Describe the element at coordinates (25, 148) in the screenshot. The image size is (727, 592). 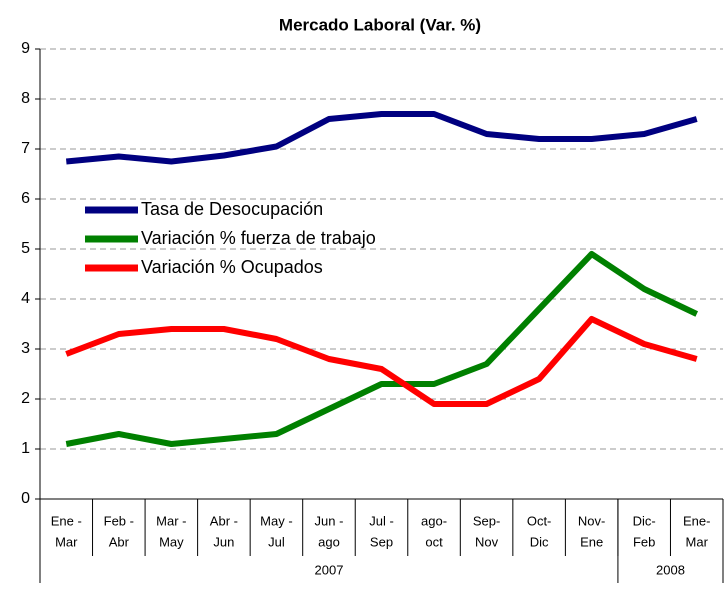
I see `y-tick-label: 7` at that location.